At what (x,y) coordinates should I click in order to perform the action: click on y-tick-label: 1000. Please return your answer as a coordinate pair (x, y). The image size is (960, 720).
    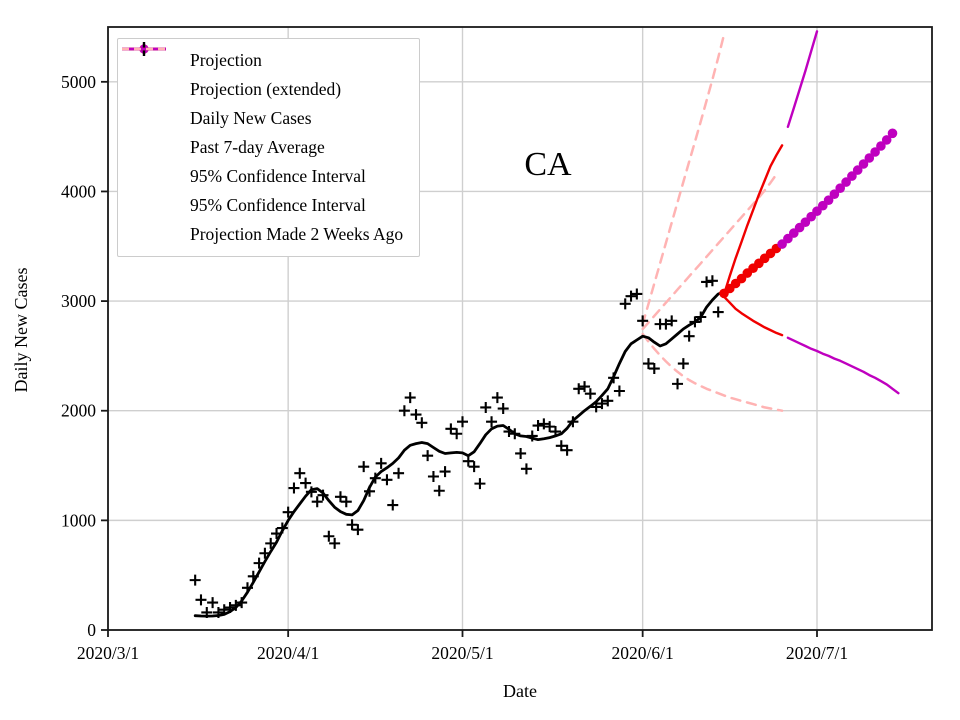
    Looking at the image, I should click on (78, 520).